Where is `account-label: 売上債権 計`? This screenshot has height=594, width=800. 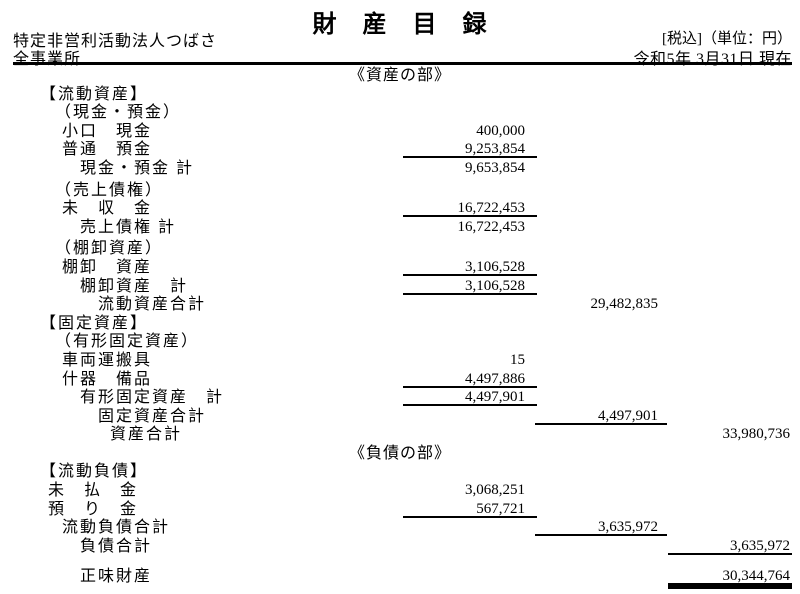
account-label: 売上債権 計 is located at coordinates (128, 227).